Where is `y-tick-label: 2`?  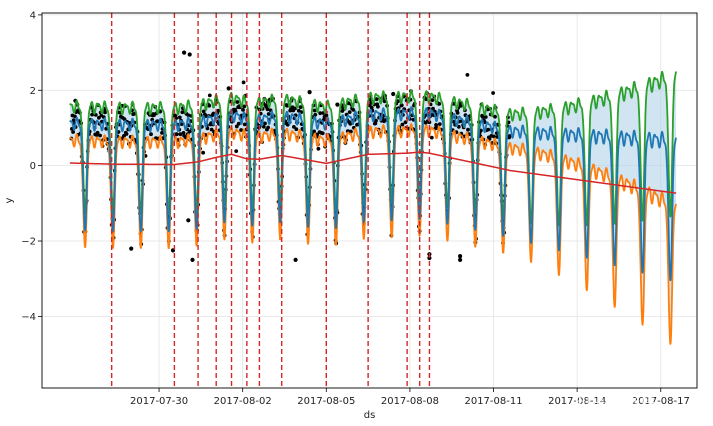 y-tick-label: 2 is located at coordinates (33, 91).